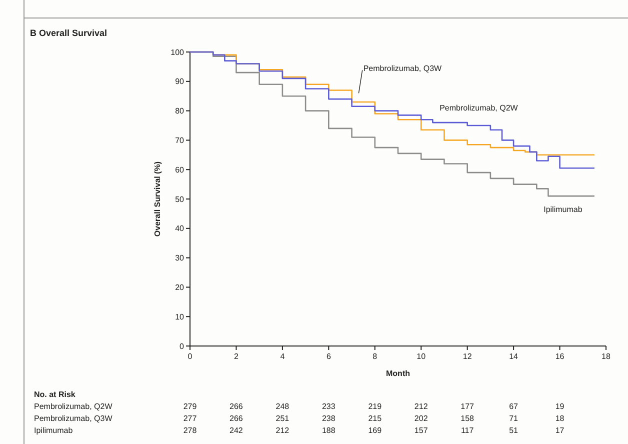  What do you see at coordinates (606, 356) in the screenshot?
I see `x-tick-label: 18` at bounding box center [606, 356].